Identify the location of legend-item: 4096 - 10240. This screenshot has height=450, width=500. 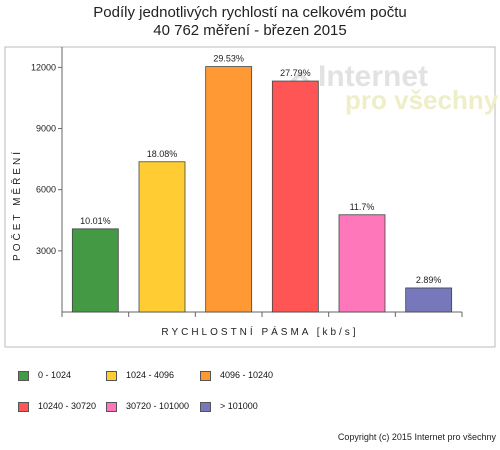
(236, 375).